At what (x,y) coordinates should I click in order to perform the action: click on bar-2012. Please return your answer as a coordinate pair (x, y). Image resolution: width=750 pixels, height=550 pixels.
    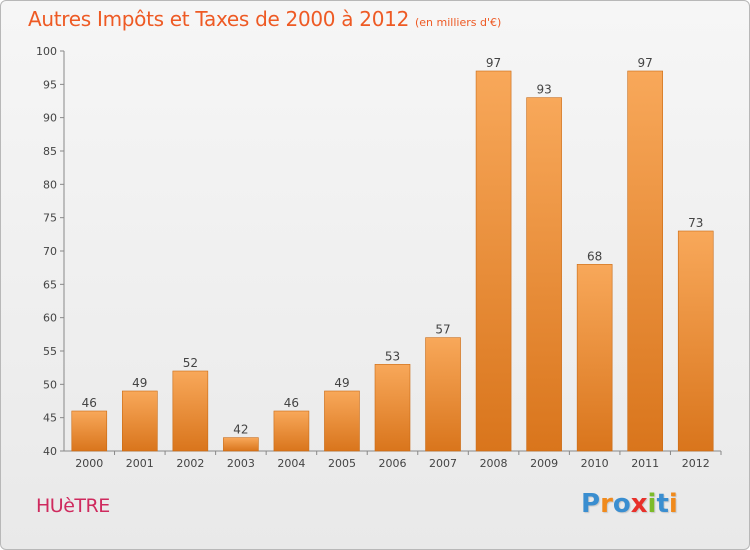
    Looking at the image, I should click on (695, 341).